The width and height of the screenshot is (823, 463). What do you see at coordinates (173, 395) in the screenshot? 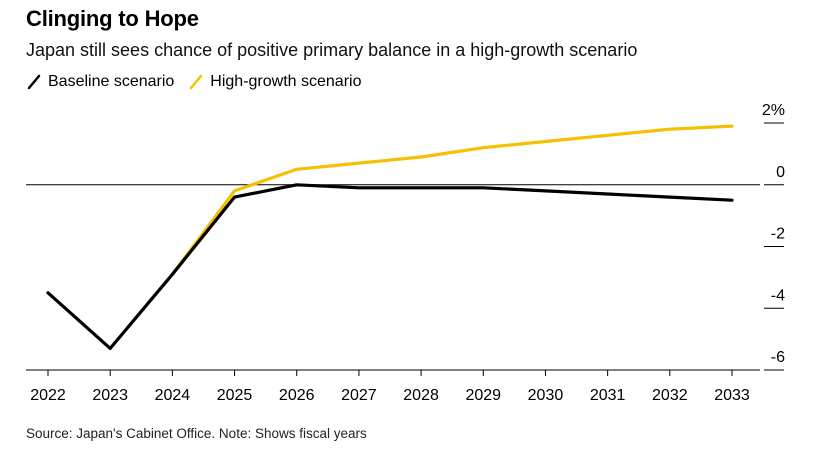
I see `x-tick-label: 2024` at bounding box center [173, 395].